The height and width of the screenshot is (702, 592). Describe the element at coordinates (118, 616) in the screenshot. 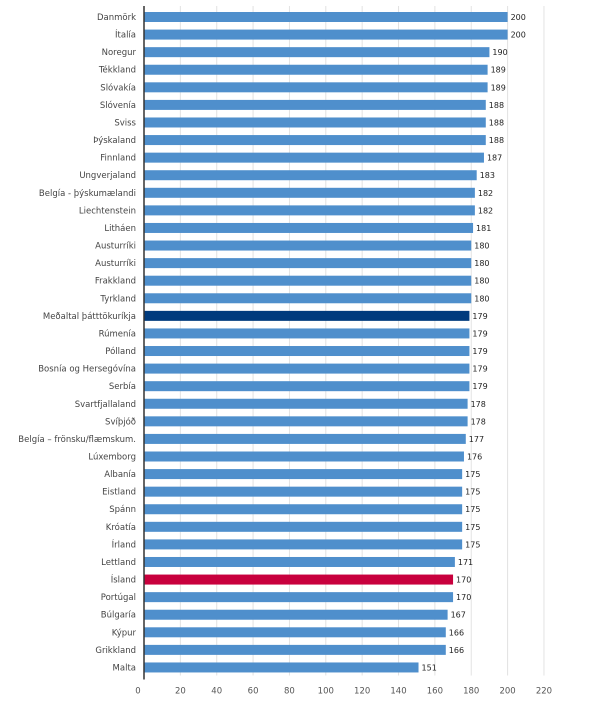

I see `category-label: Búlgaría` at that location.